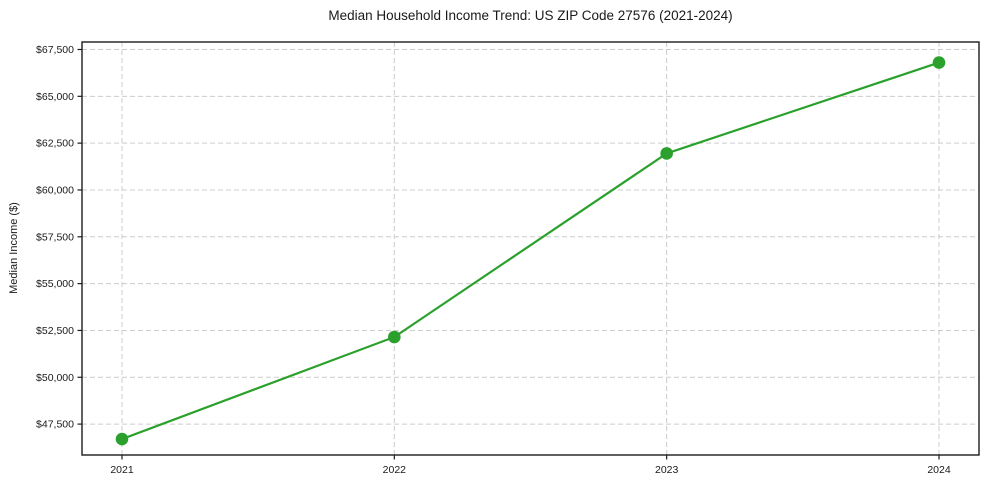 This screenshot has width=989, height=490. What do you see at coordinates (55, 144) in the screenshot?
I see `y-tick-label: $62,500` at bounding box center [55, 144].